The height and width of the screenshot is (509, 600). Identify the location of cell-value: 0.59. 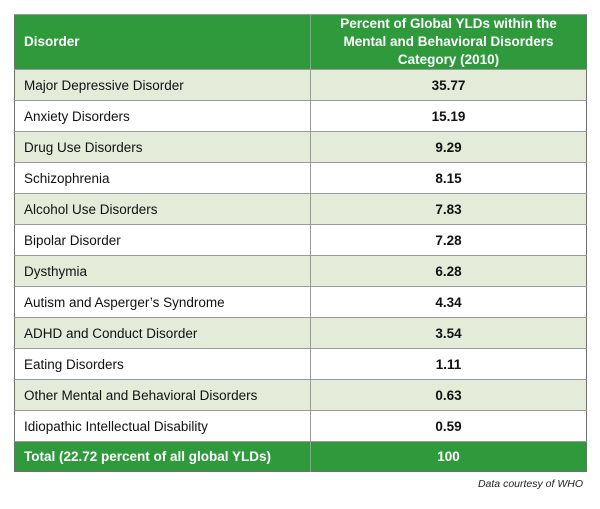
(448, 426).